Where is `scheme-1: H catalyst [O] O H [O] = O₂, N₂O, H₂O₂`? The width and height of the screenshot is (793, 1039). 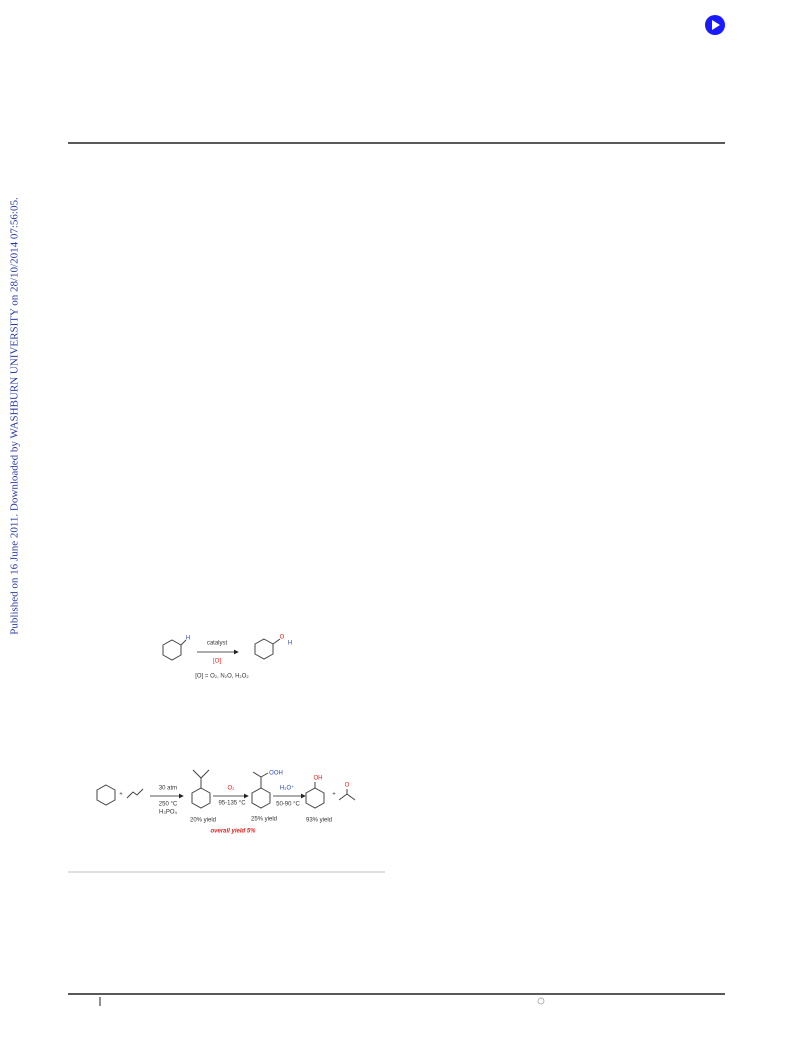 scheme-1: H catalyst [O] O H [O] = O₂, N₂O, H₂O₂ is located at coordinates (227, 657).